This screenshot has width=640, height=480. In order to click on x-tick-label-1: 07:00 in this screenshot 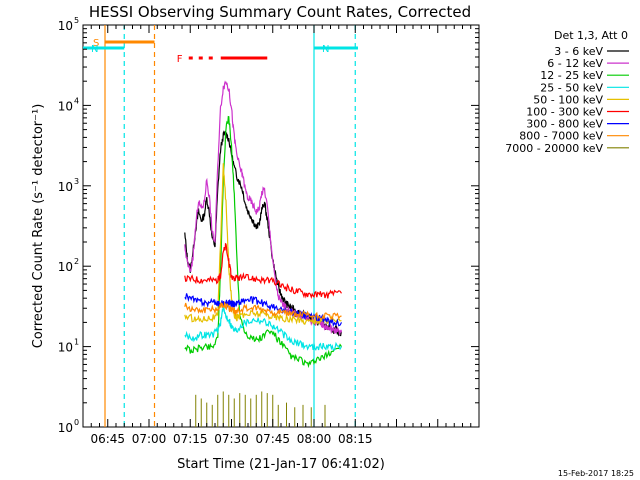, I will do `click(149, 439)`.